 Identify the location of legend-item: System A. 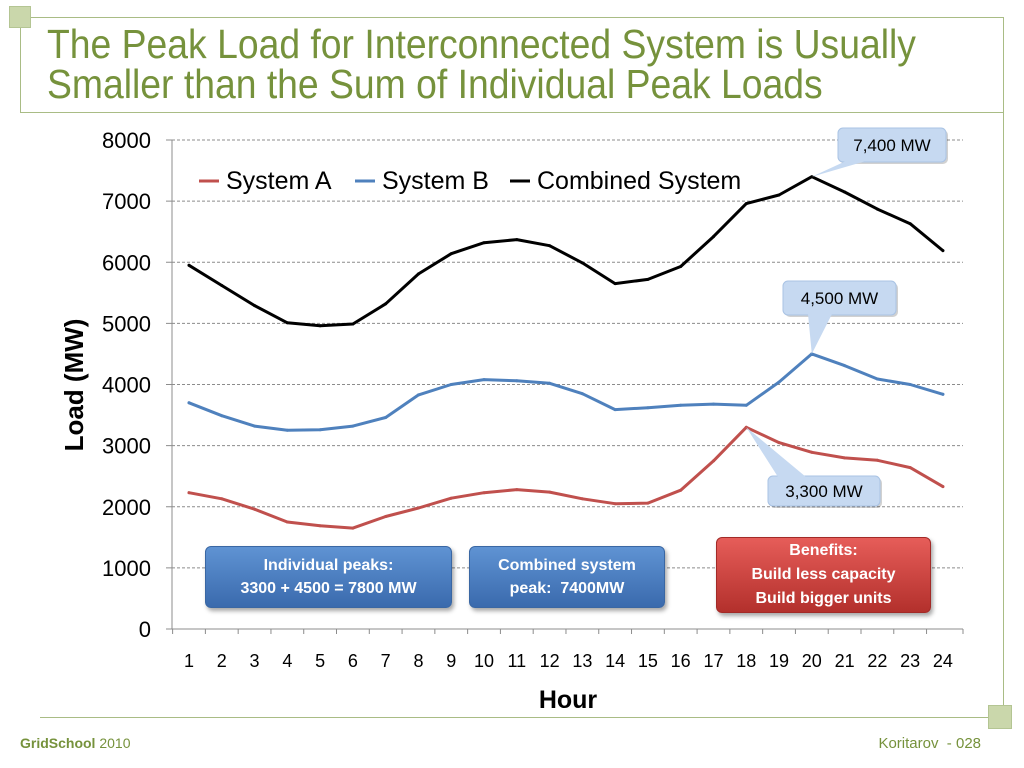
(265, 181).